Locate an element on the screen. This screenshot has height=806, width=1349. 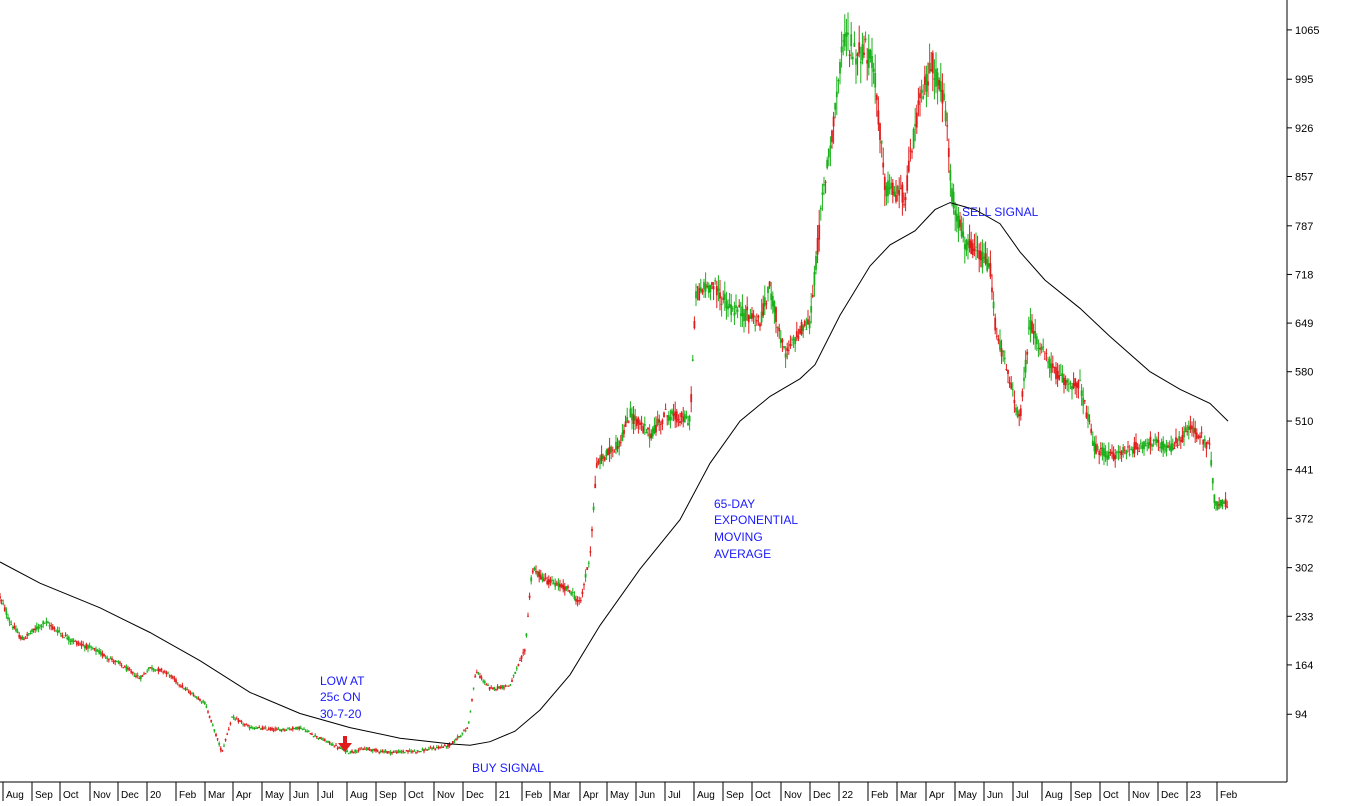
ema-label-line-4: AVERAGE is located at coordinates (742, 554).